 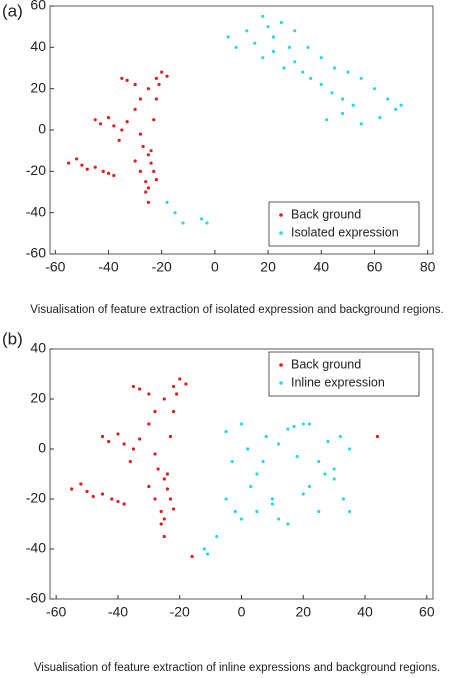 I want to click on legend-box, so click(x=344, y=374).